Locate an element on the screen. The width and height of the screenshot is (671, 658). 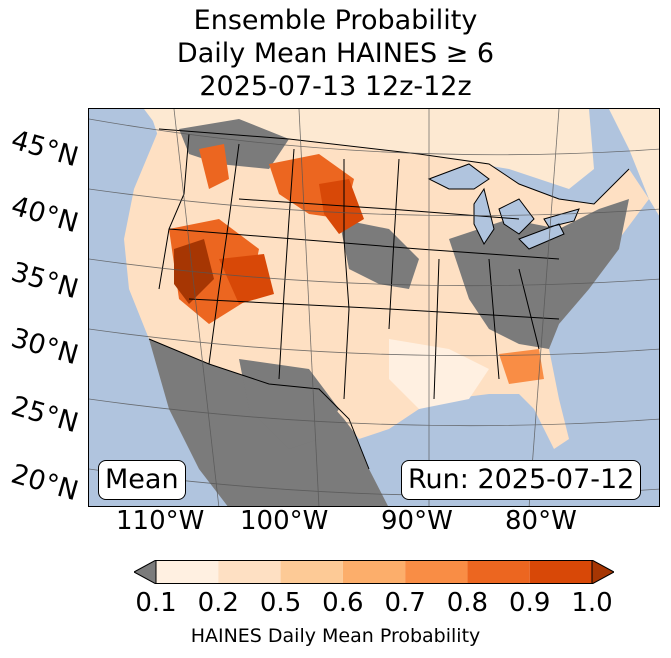
us-masked-plains is located at coordinates (379, 254).